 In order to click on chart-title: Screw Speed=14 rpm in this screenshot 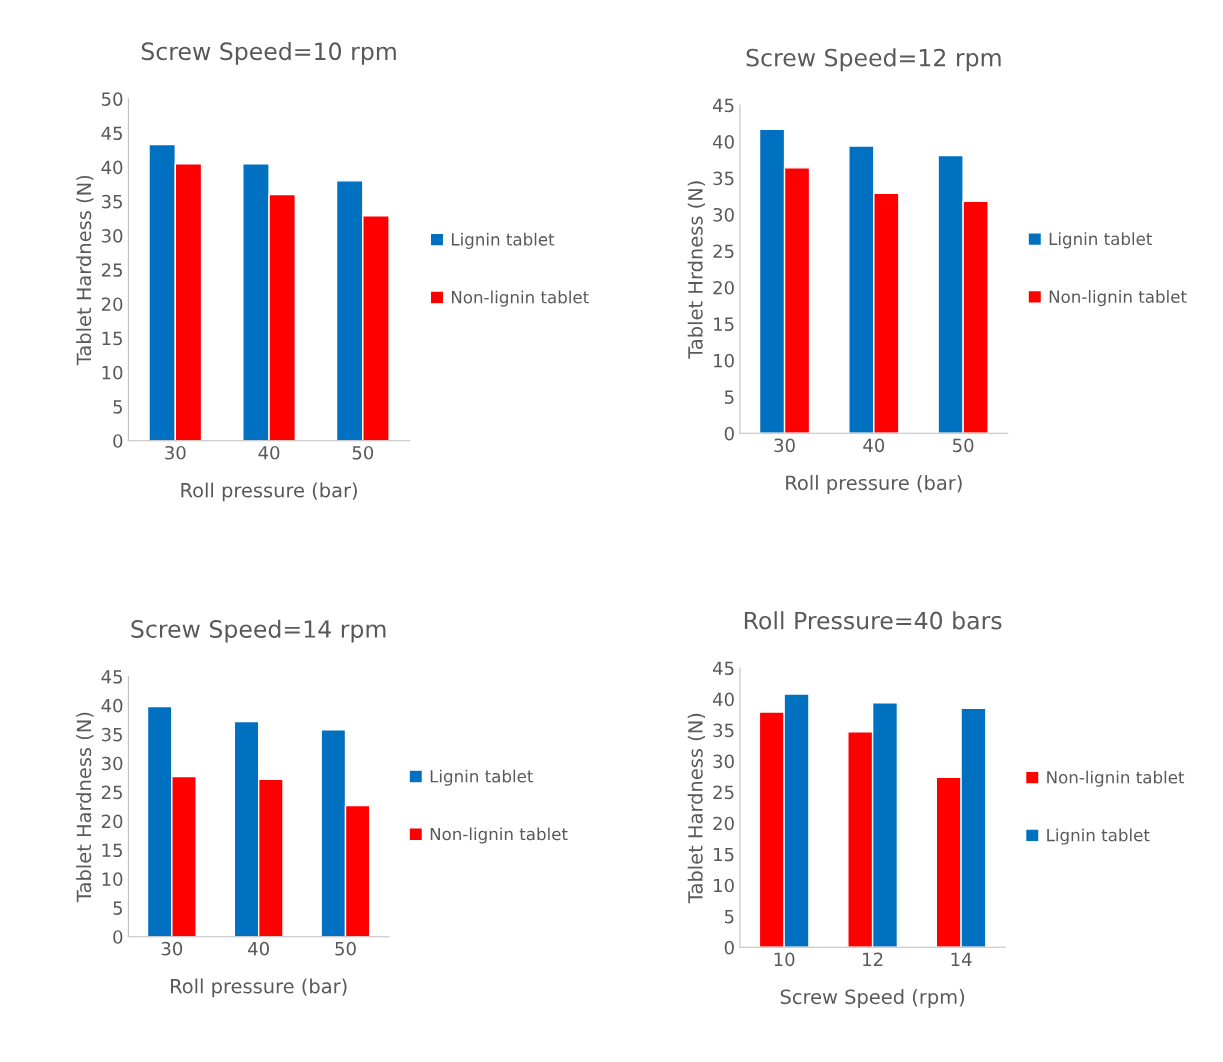, I will do `click(258, 631)`.